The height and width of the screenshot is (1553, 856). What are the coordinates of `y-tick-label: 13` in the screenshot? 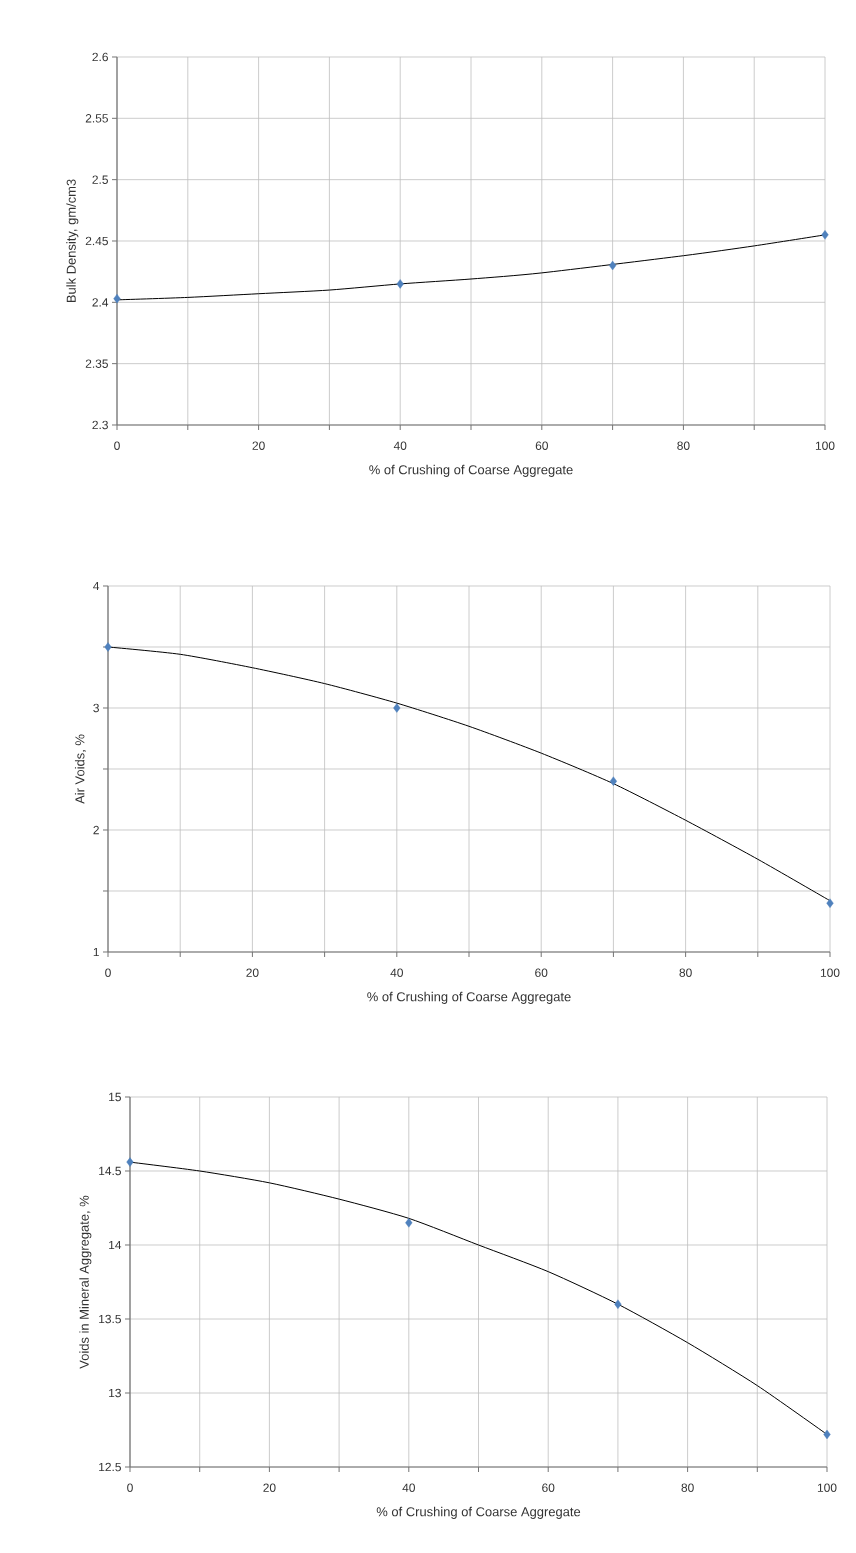 It's located at (115, 1393).